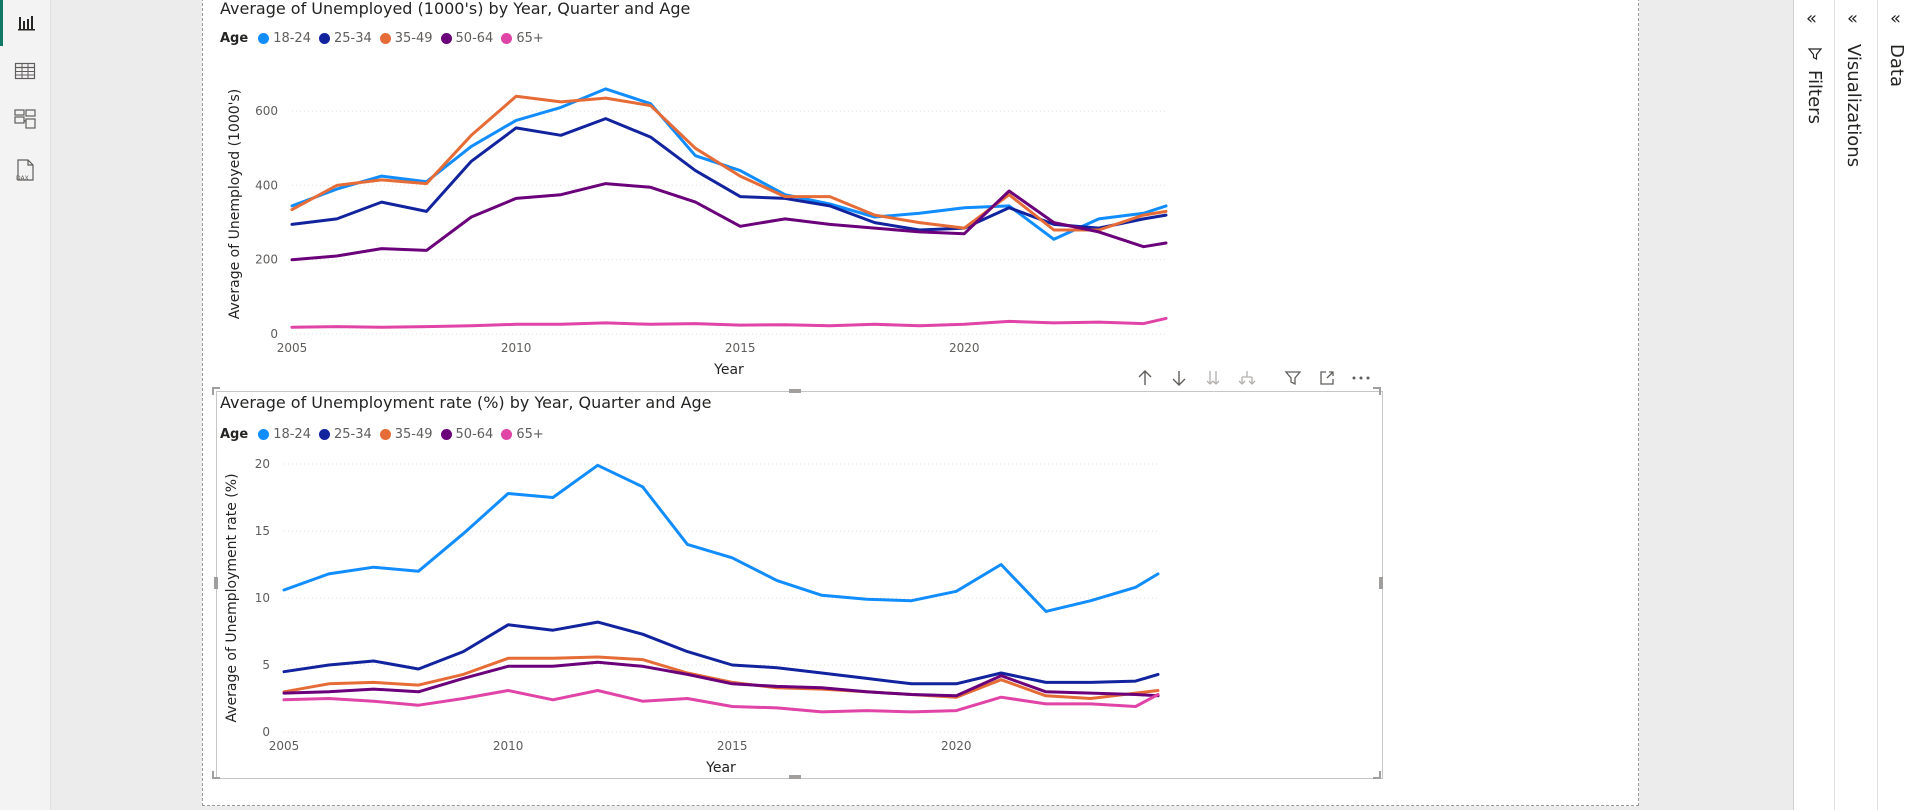  I want to click on y-tick-label: 20, so click(262, 464).